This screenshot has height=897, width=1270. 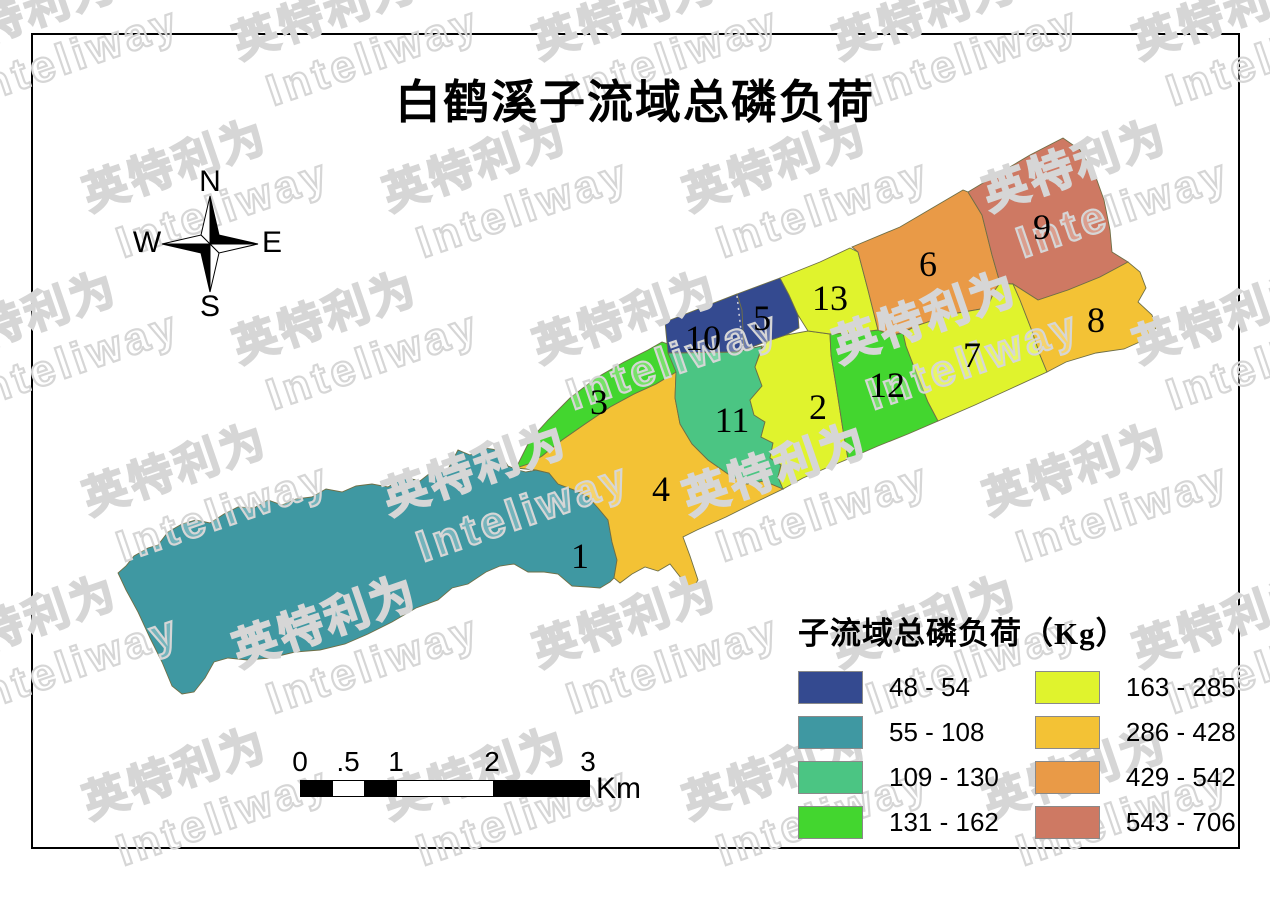 I want to click on legend-range-label: 163 - 285, so click(x=1180, y=687).